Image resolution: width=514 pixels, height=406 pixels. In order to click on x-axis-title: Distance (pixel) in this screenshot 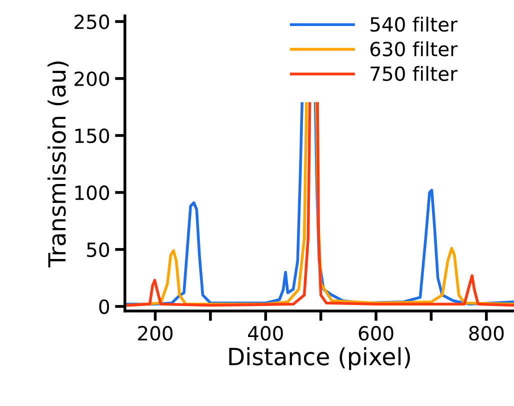, I will do `click(319, 358)`.